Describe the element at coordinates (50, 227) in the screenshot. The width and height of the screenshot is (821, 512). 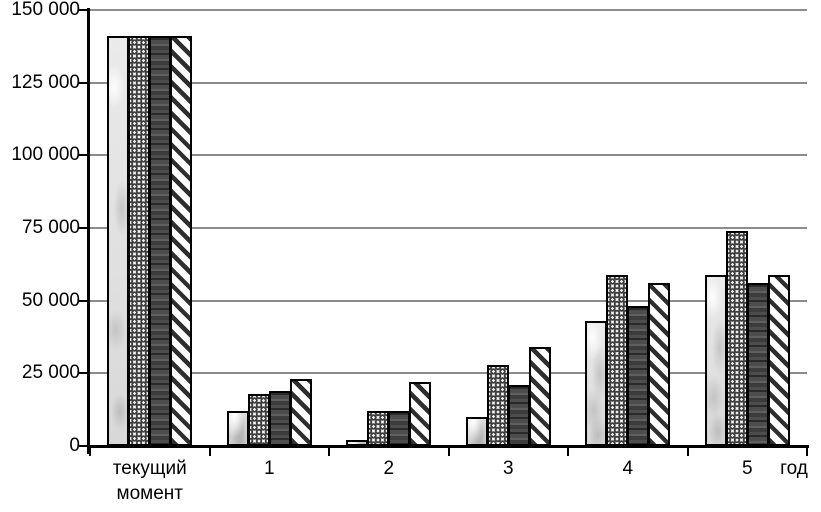
I see `y-tick-label-75000: 75 000` at that location.